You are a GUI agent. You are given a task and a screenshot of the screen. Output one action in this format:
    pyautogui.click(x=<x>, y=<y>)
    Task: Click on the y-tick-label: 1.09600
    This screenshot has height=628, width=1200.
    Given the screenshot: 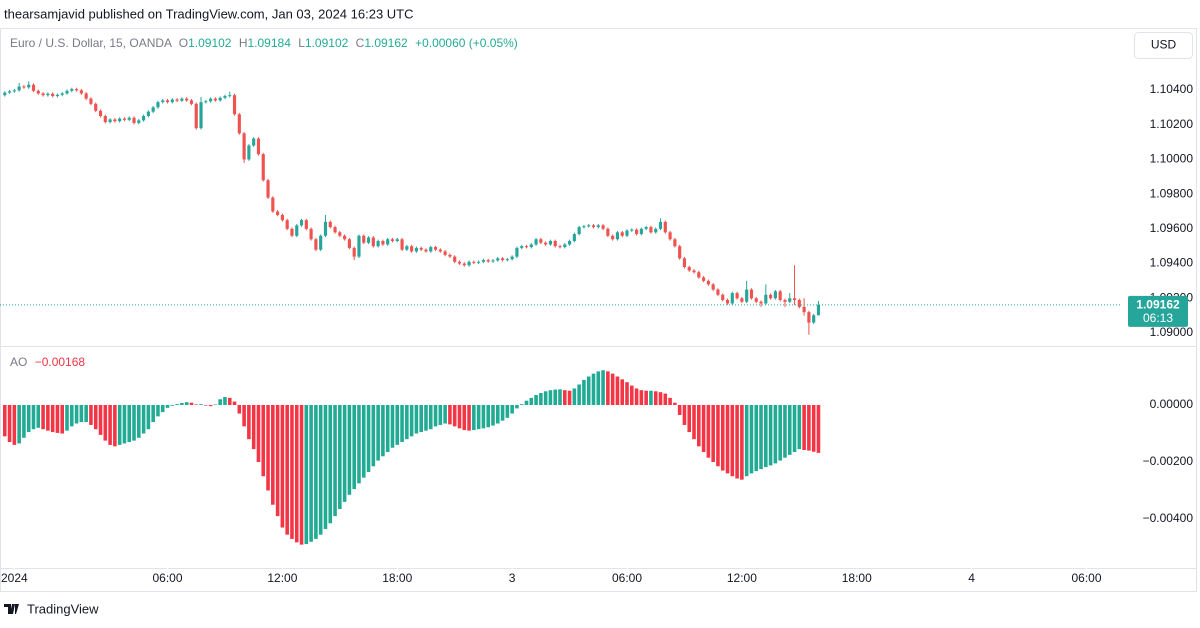 What is the action you would take?
    pyautogui.click(x=1172, y=228)
    